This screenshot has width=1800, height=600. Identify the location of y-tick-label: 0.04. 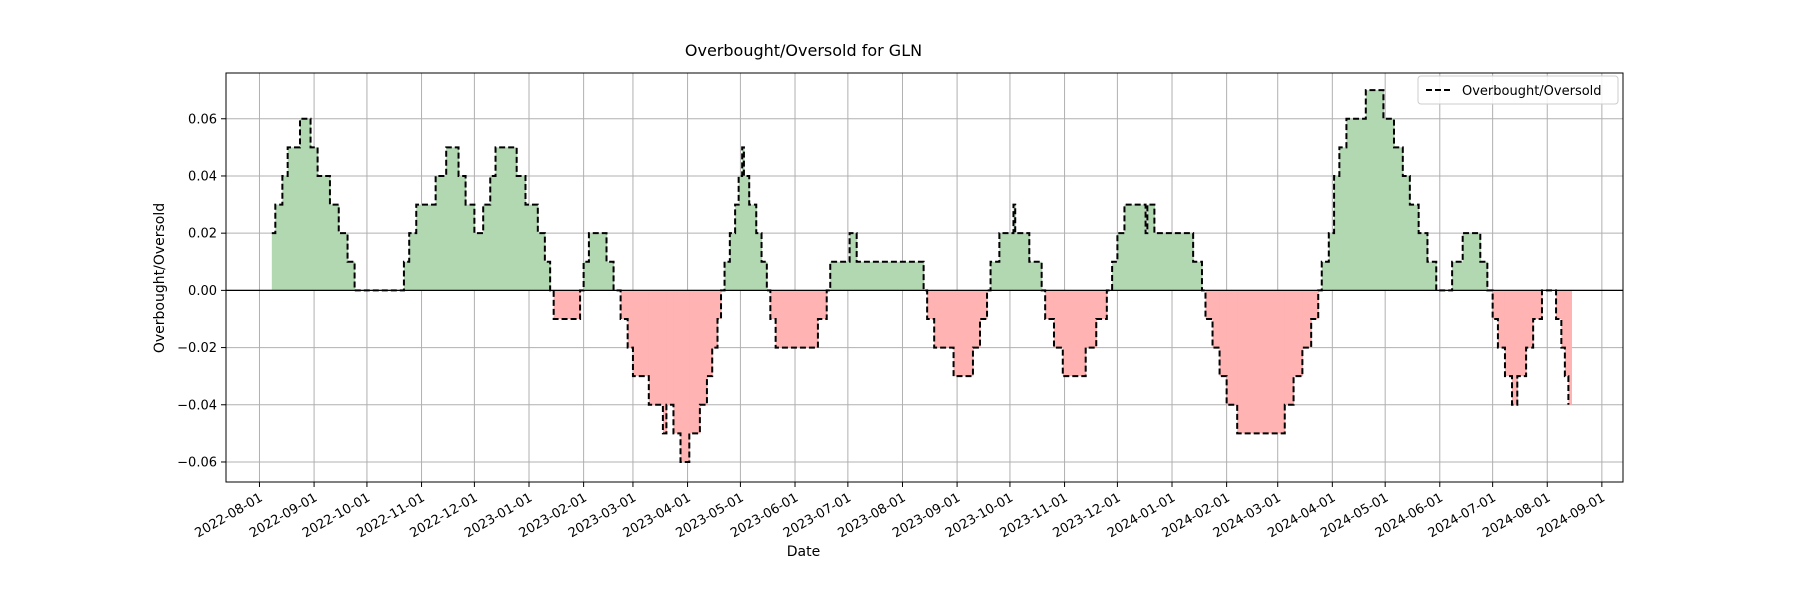
(202, 176).